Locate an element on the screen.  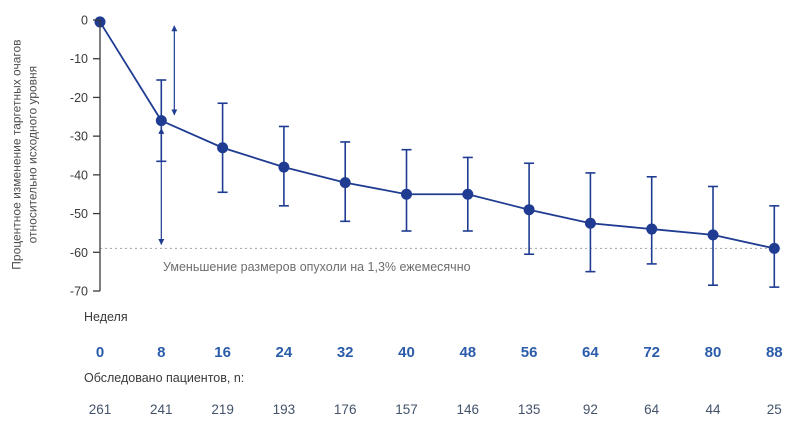
patients-count-week-48: 146 is located at coordinates (468, 409).